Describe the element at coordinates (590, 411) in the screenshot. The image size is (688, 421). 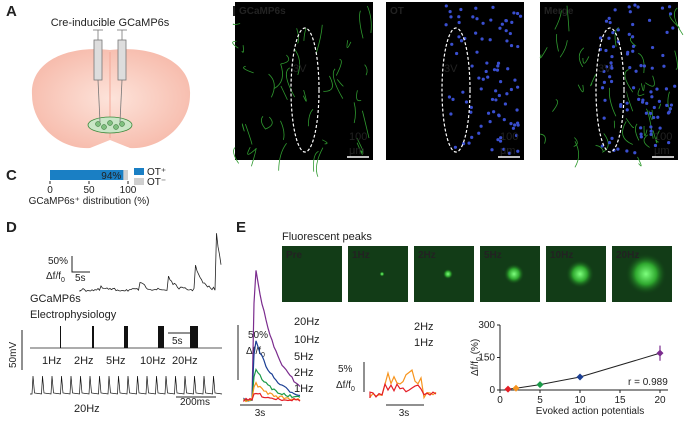
I see `axis-label: Evoked action potentials` at that location.